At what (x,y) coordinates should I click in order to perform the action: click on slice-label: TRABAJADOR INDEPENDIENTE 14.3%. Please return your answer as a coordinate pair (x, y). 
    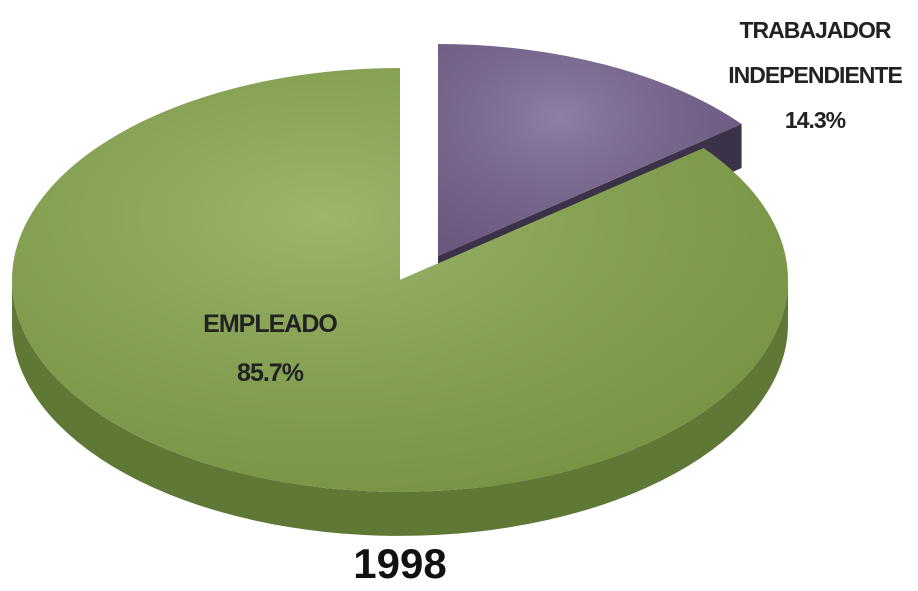
    Looking at the image, I should click on (815, 75).